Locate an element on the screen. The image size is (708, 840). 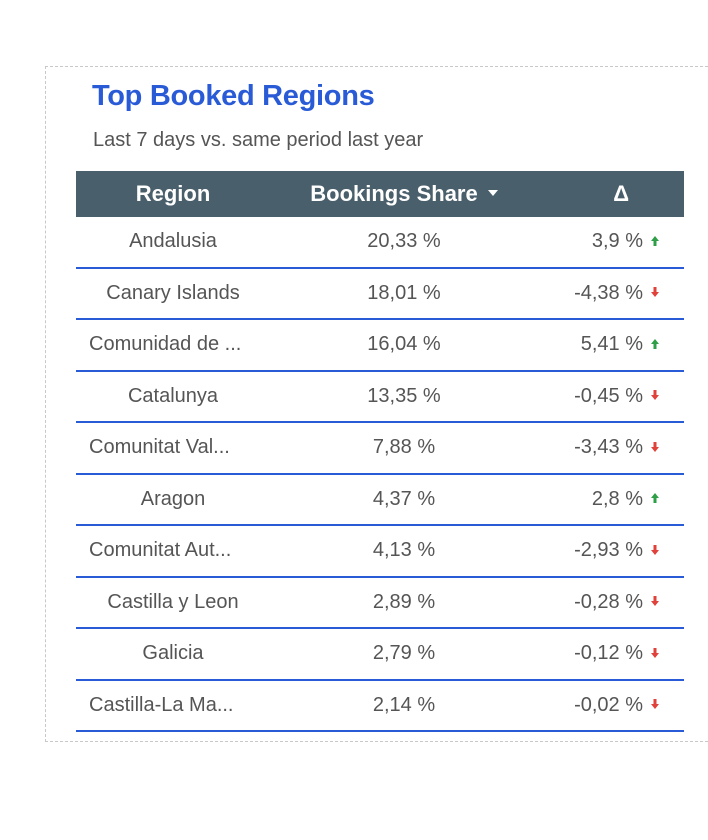
cell-delta: -4,38 % is located at coordinates (611, 293).